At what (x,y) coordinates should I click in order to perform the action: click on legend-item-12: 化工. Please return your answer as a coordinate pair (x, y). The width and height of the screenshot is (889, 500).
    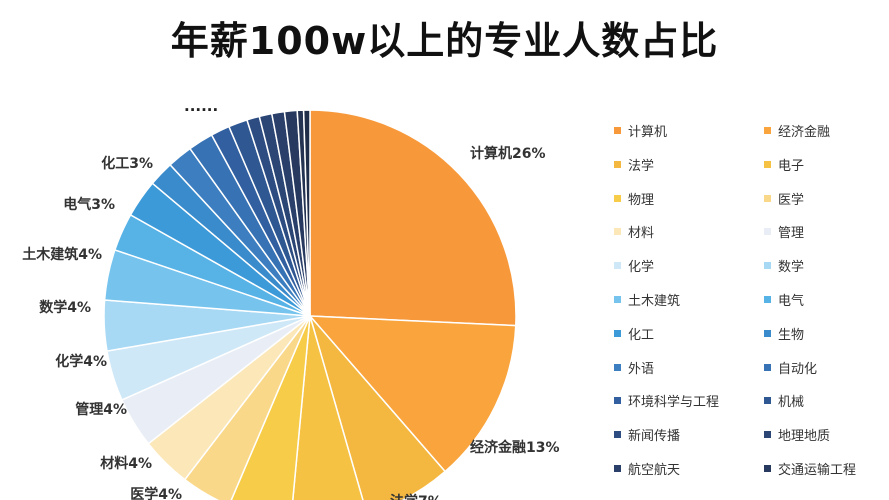
    Looking at the image, I should click on (634, 333).